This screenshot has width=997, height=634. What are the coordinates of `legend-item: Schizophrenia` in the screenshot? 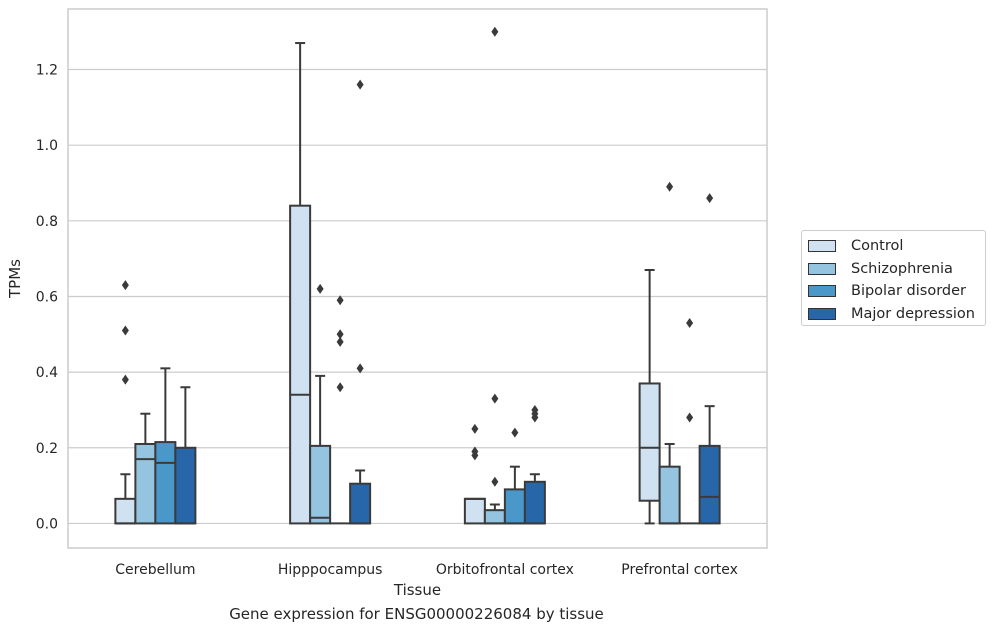 It's located at (896, 269).